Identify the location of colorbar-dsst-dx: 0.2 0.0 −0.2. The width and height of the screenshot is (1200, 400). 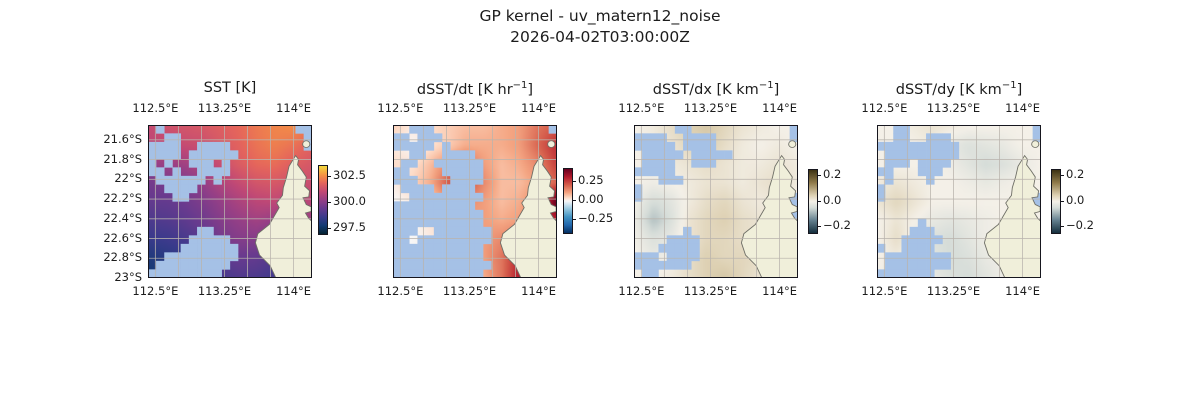
(838, 200).